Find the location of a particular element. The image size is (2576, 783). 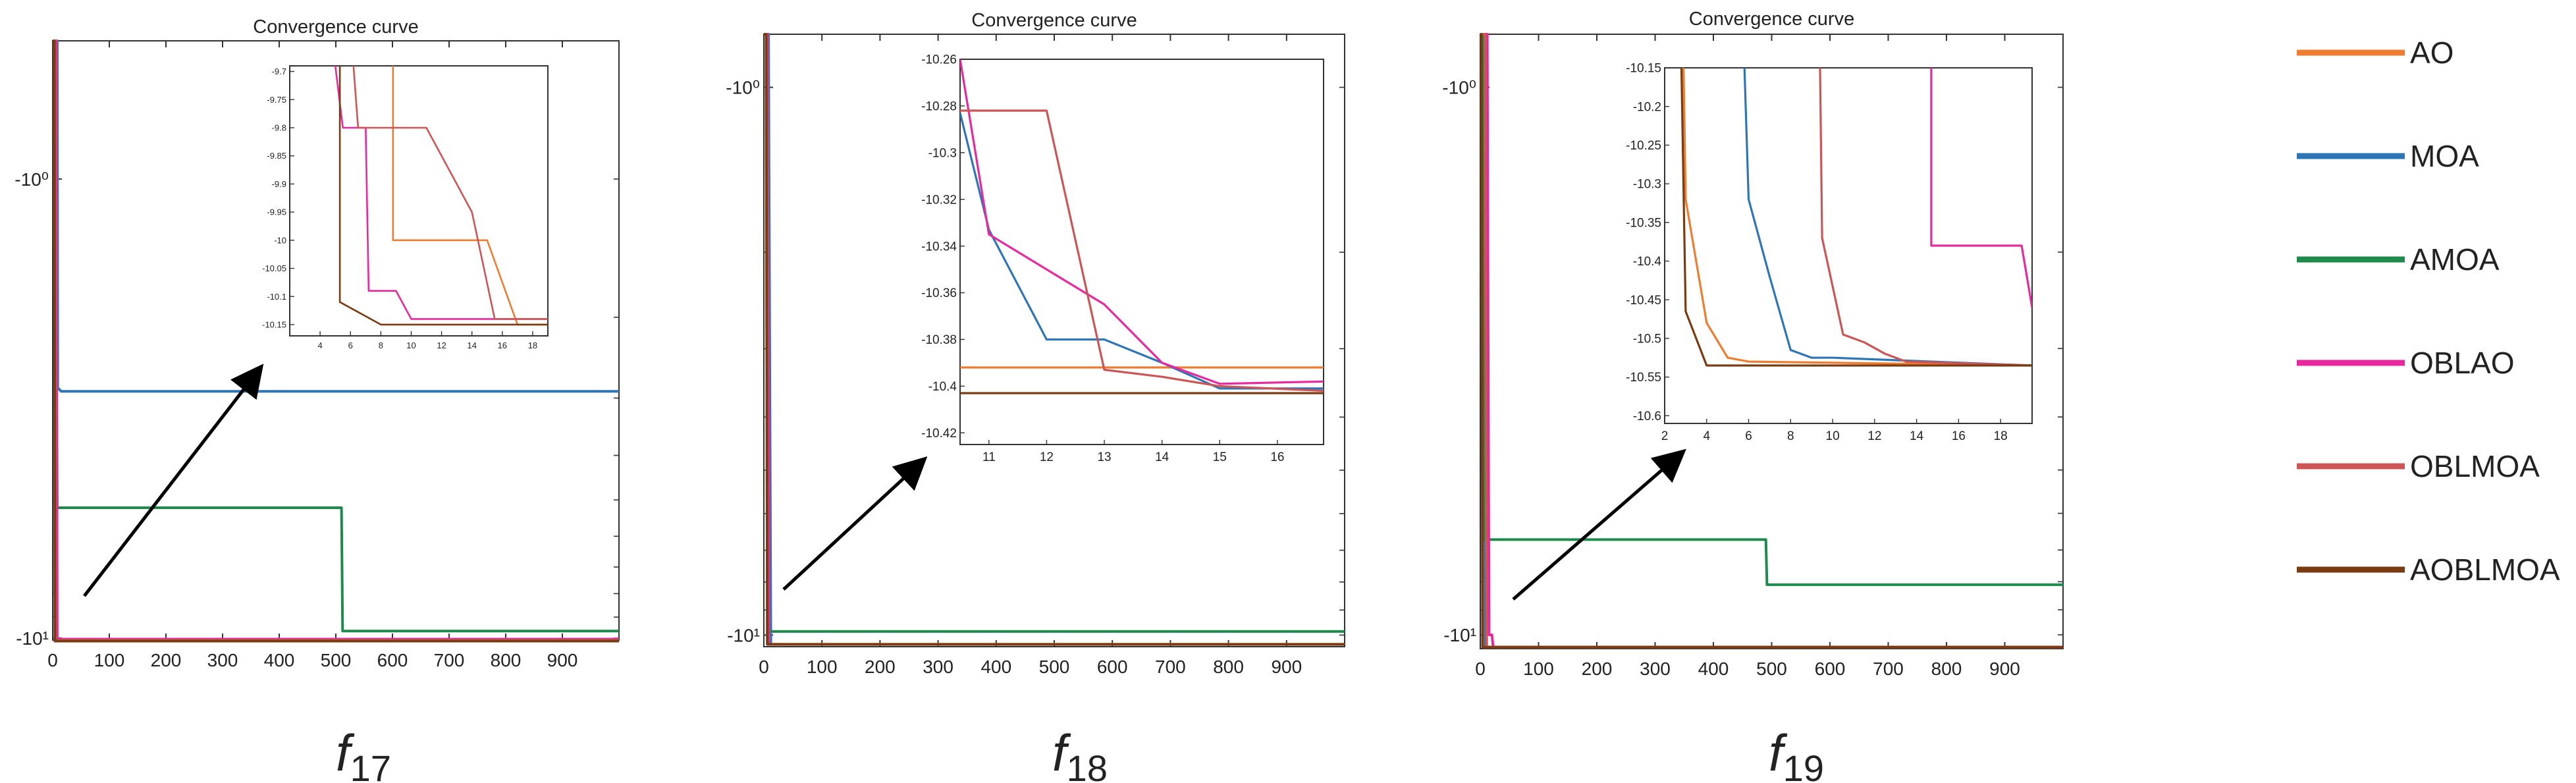

inset-y-tick-label: -10.32 is located at coordinates (939, 200).